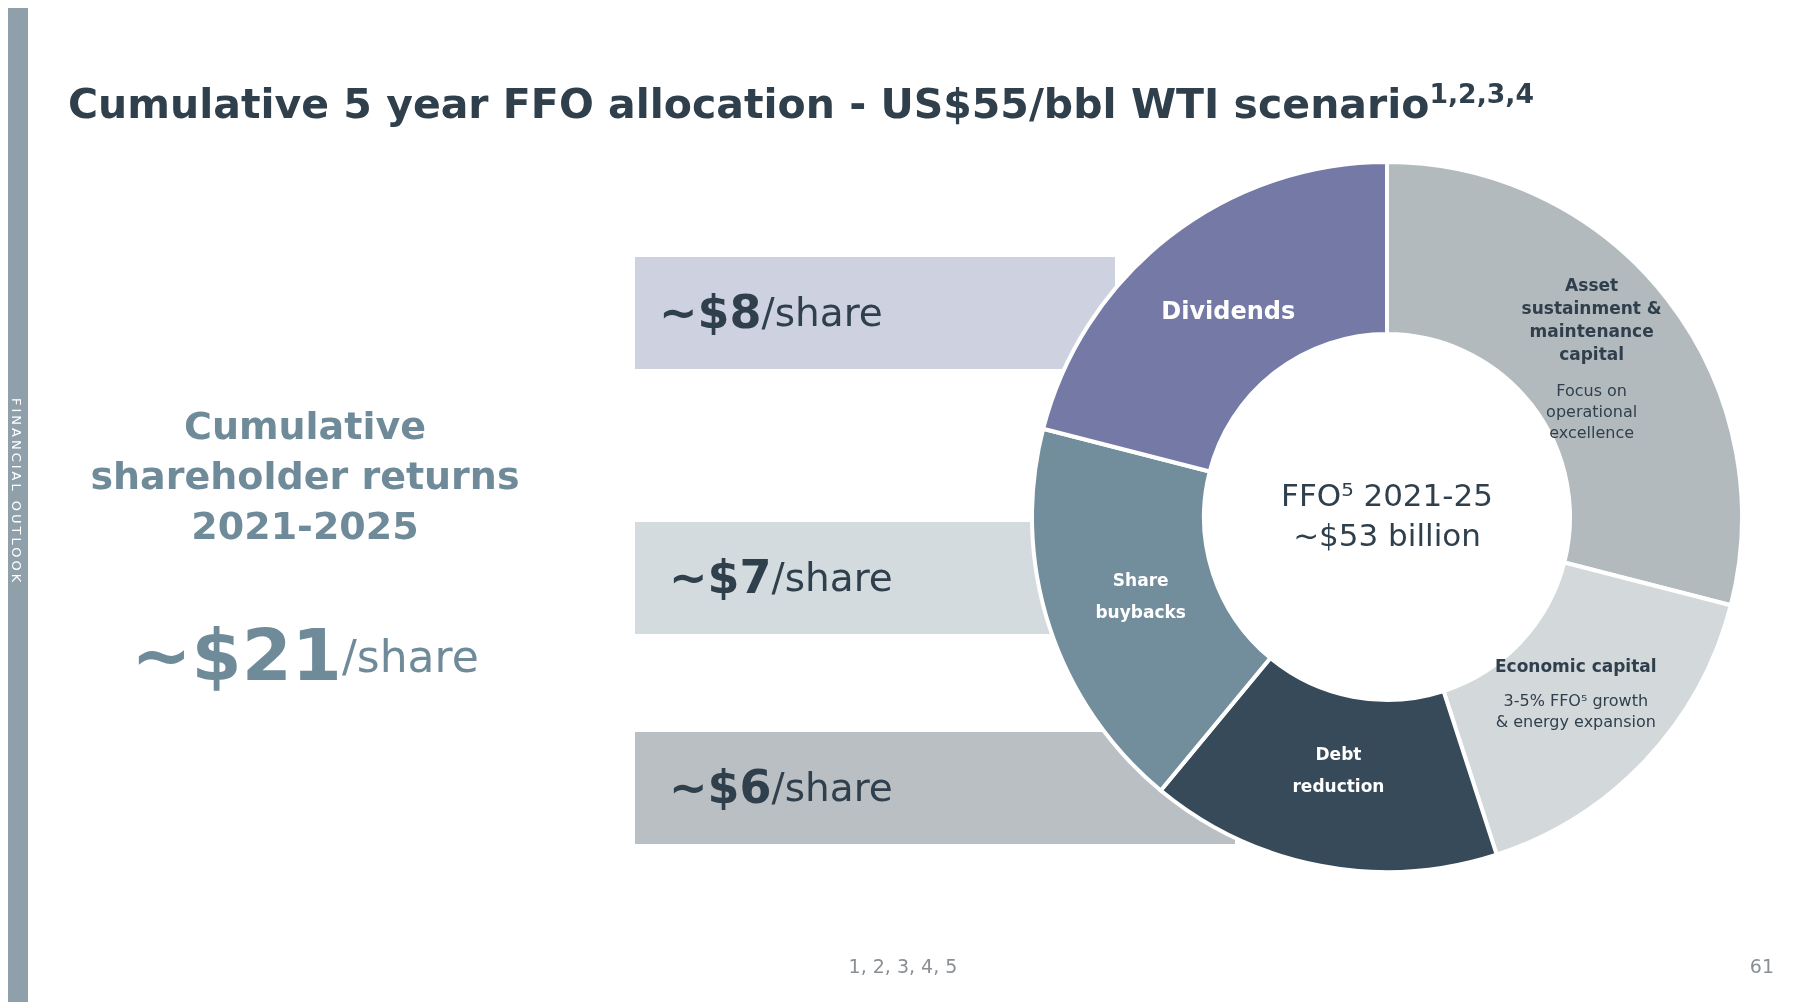 The width and height of the screenshot is (1794, 1002). Describe the element at coordinates (1761, 966) in the screenshot. I see `text: 61` at that location.